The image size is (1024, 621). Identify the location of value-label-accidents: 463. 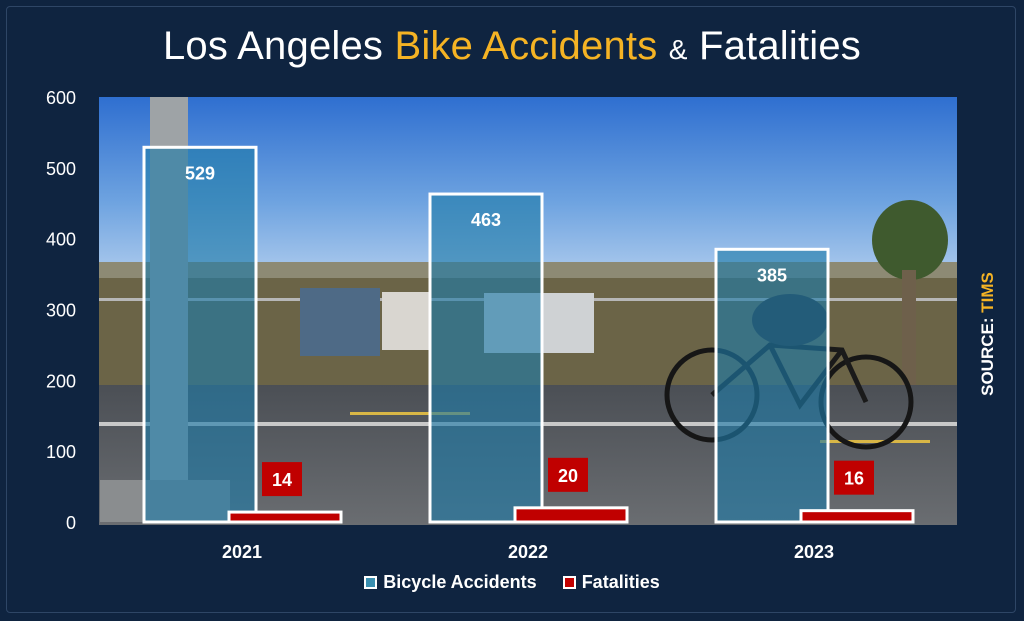
(486, 220).